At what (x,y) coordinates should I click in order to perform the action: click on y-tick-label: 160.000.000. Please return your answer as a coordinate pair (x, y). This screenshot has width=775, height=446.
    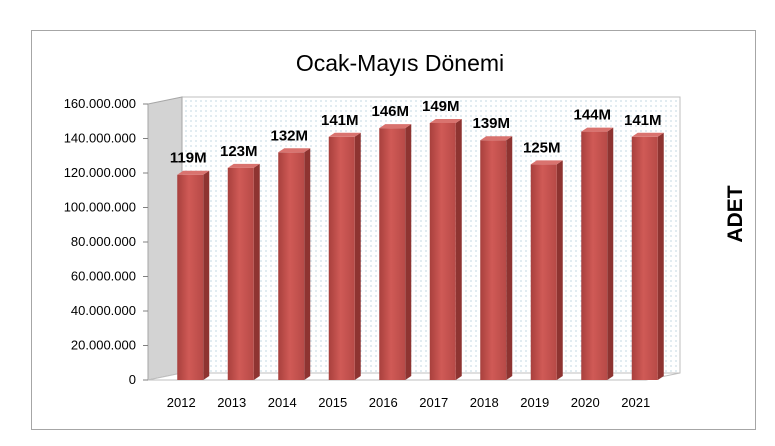
    Looking at the image, I should click on (100, 103).